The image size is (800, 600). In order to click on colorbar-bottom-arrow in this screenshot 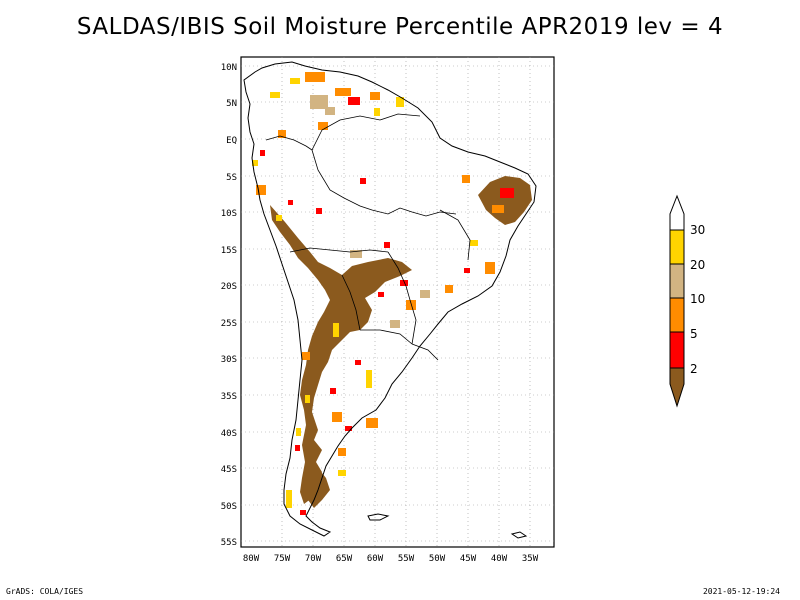, I will do `click(677, 387)`.